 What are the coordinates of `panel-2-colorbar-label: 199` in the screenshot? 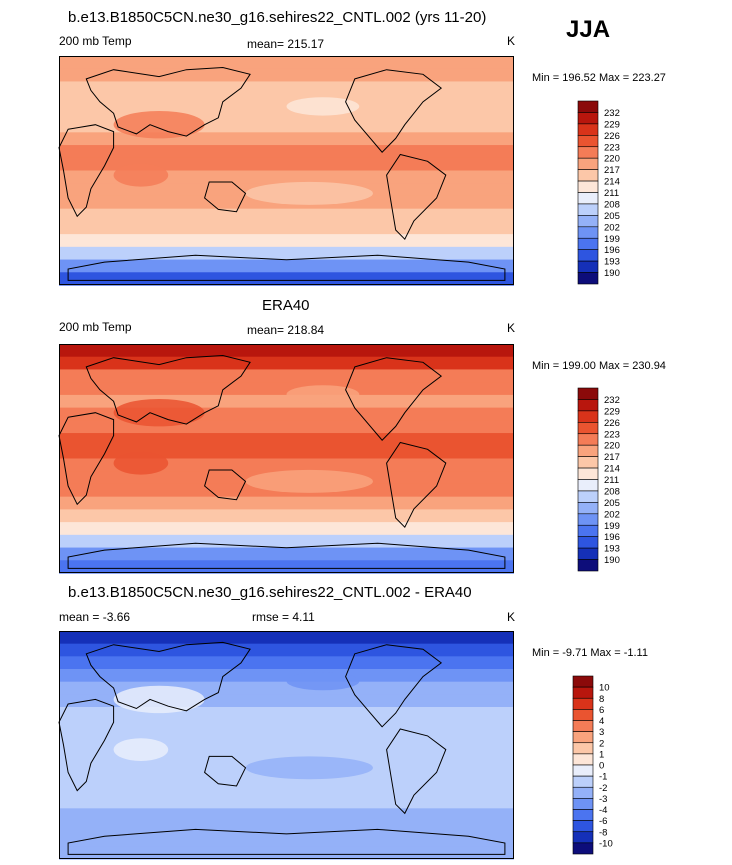 It's located at (612, 526).